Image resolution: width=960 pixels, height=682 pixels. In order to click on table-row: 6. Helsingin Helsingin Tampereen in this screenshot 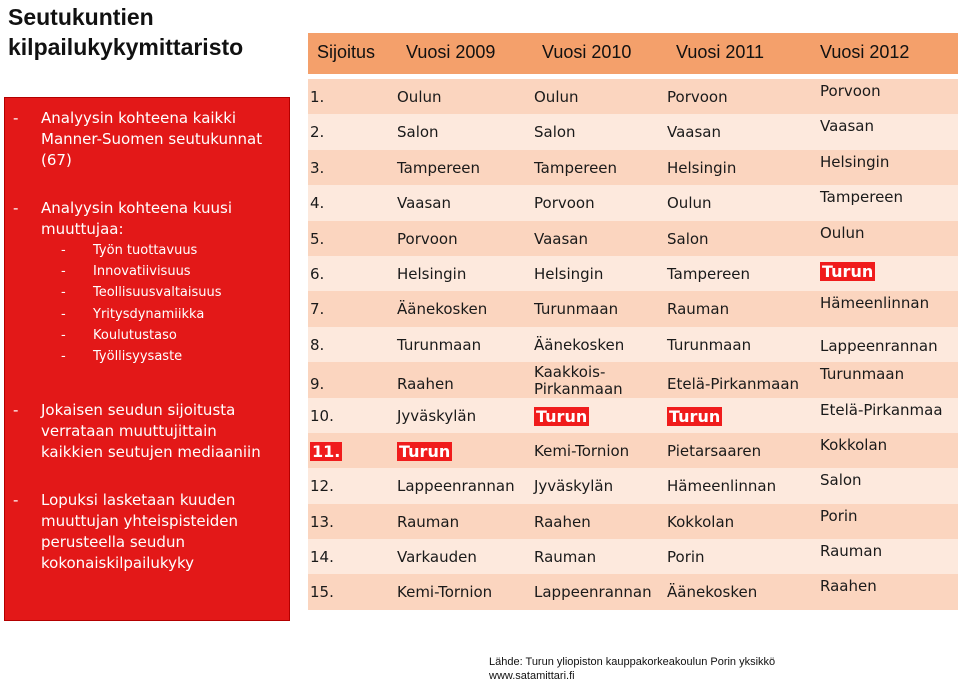, I will do `click(560, 273)`.